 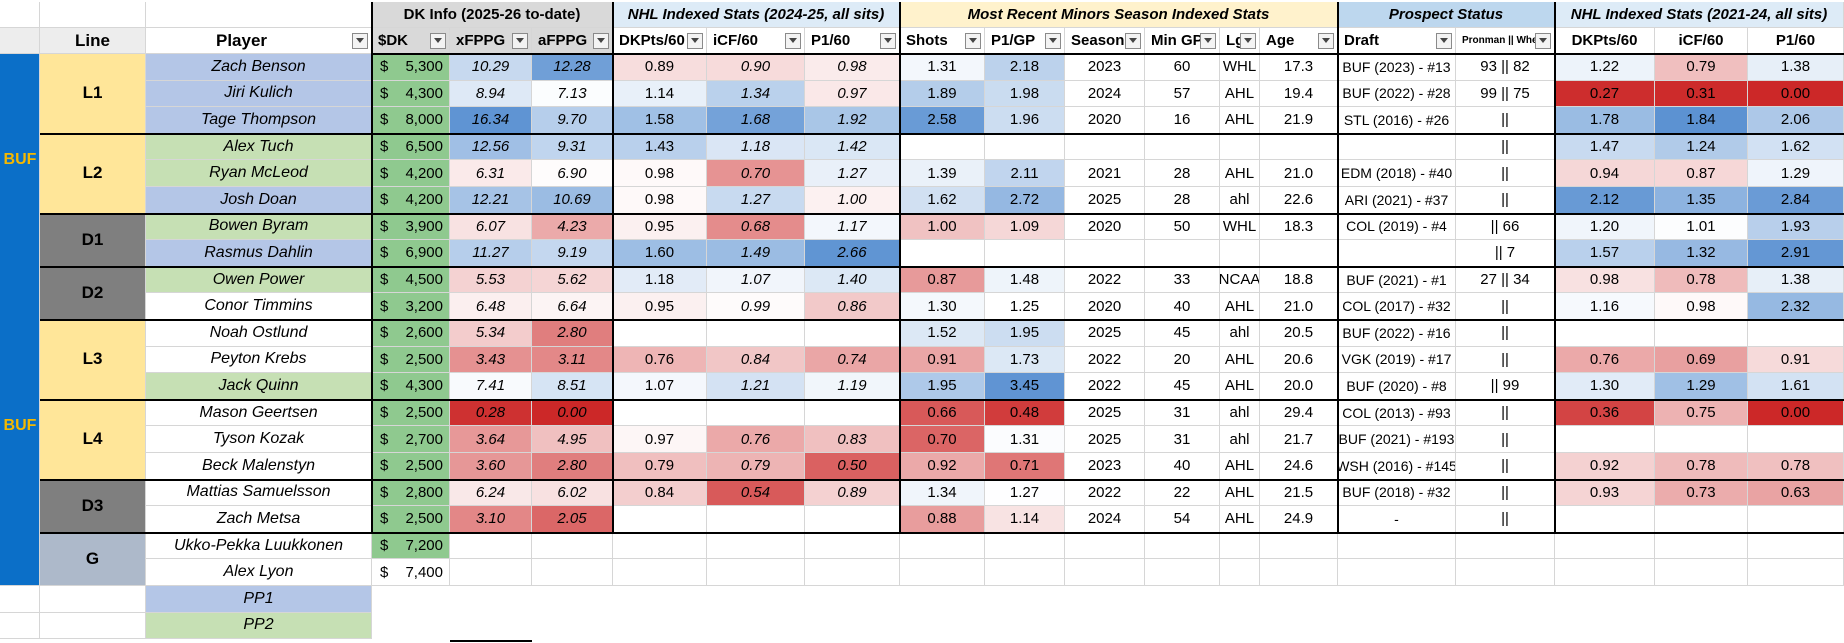 What do you see at coordinates (1505, 572) in the screenshot?
I see `cell-pronman` at bounding box center [1505, 572].